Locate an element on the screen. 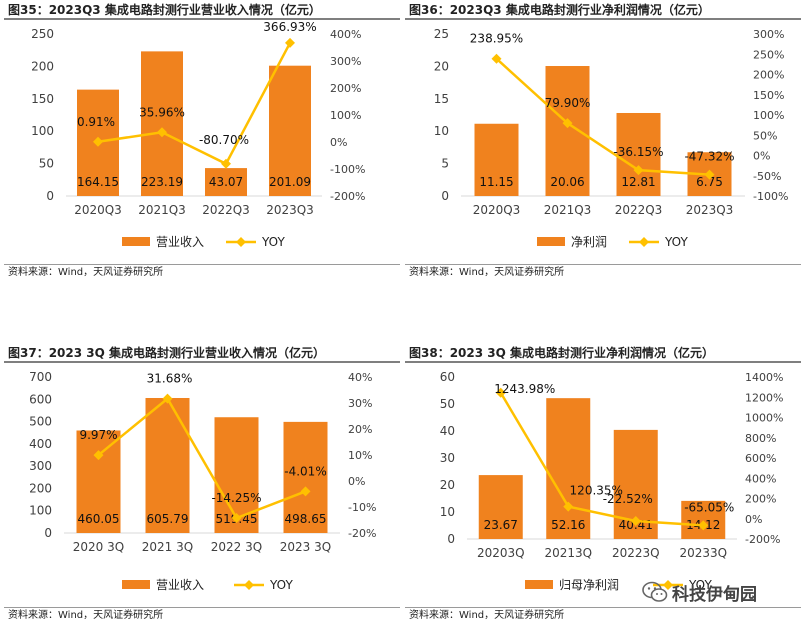 This screenshot has height=627, width=805. watermark-text: 科技伊甸园 is located at coordinates (714, 594).